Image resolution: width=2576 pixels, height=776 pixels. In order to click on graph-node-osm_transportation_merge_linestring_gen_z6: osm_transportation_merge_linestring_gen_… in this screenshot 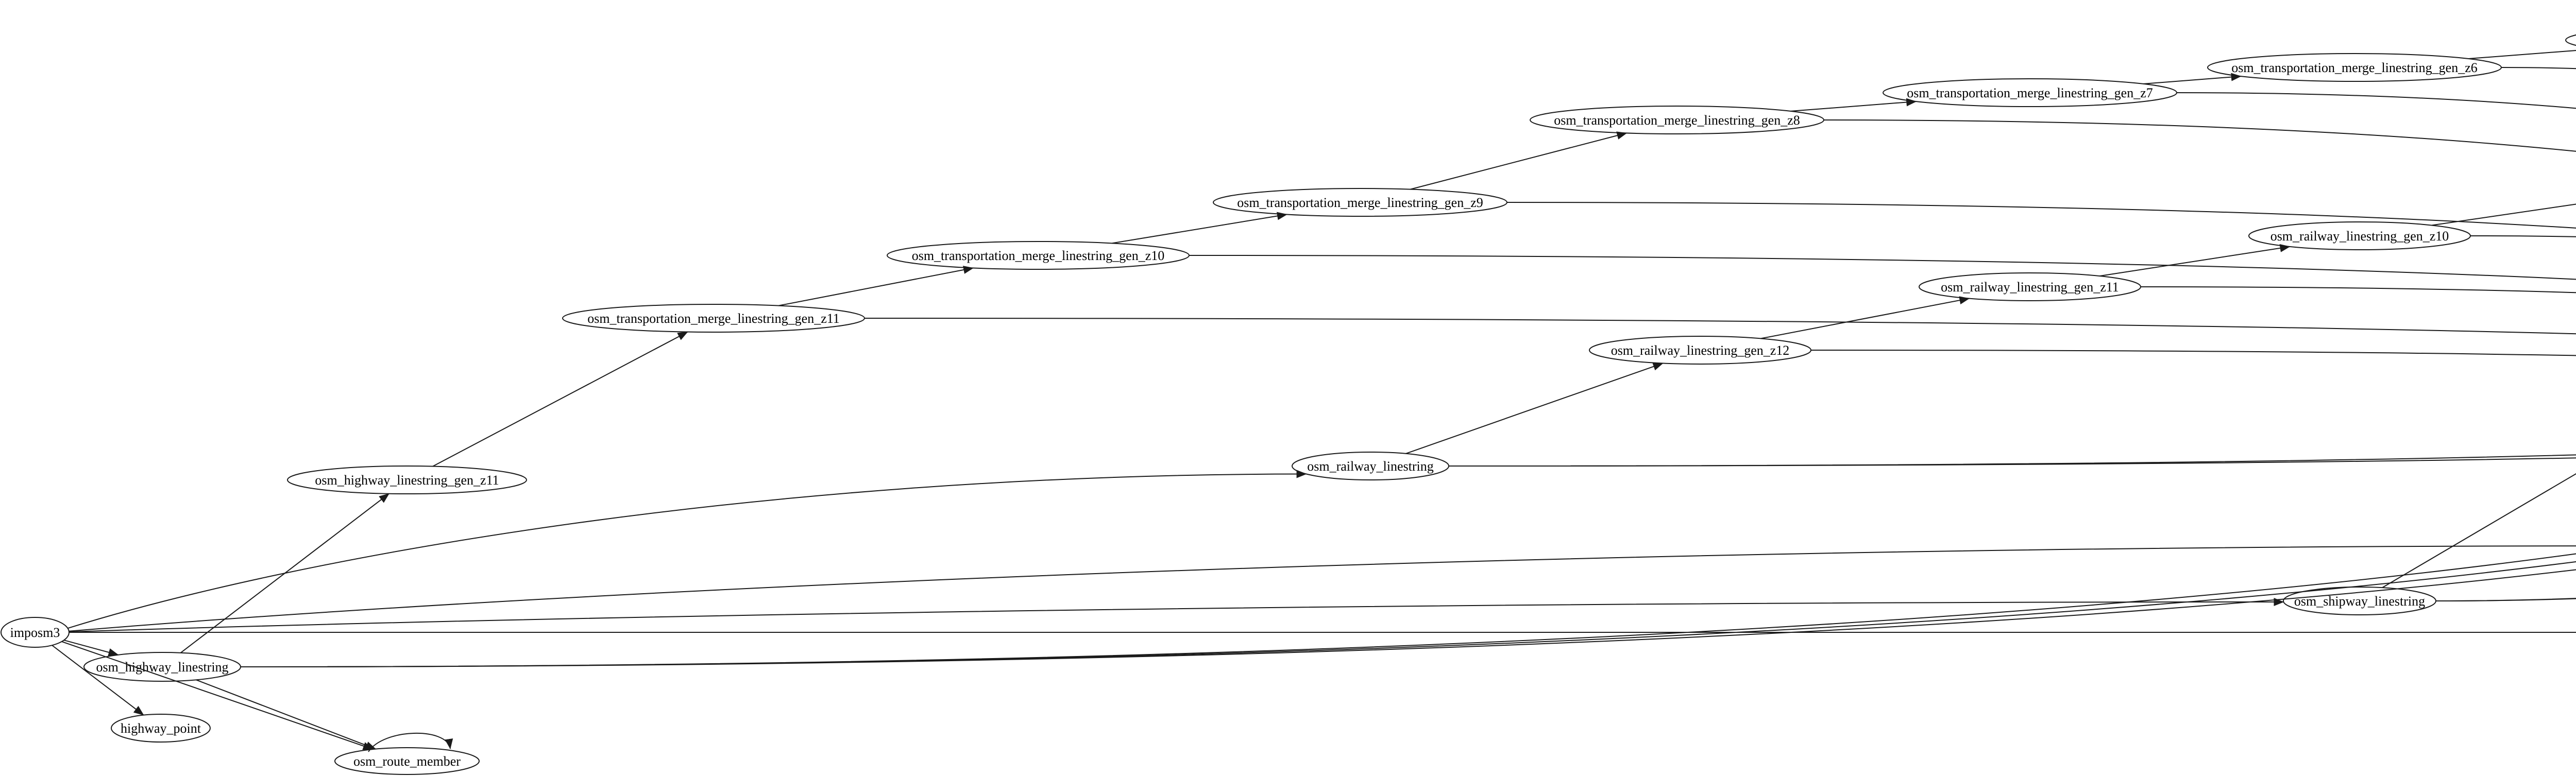, I will do `click(2354, 67)`.